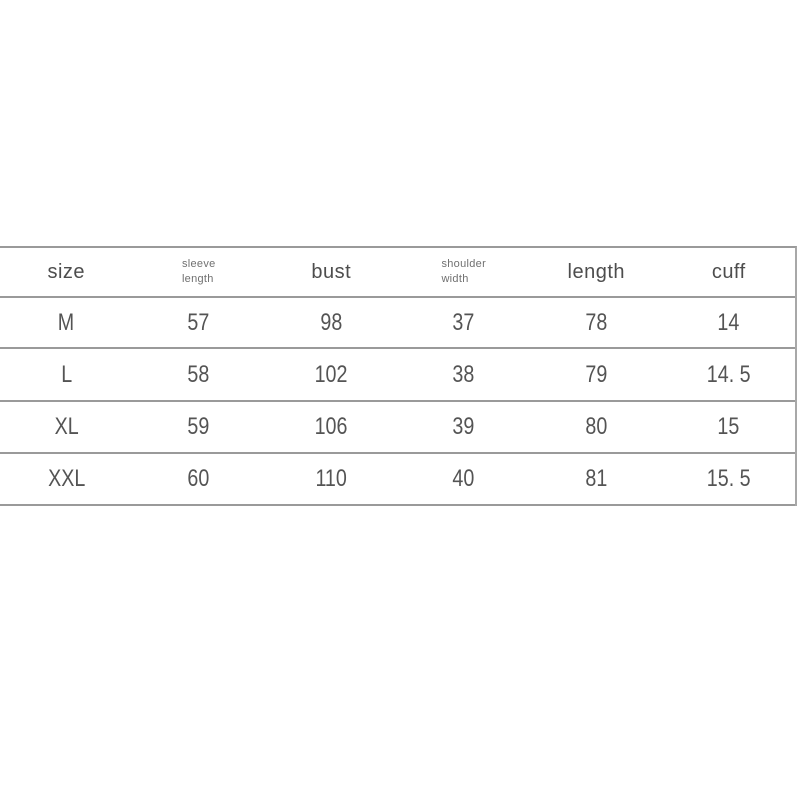 The image size is (800, 800). I want to click on cell-m-sleeve-length: 57, so click(198, 322).